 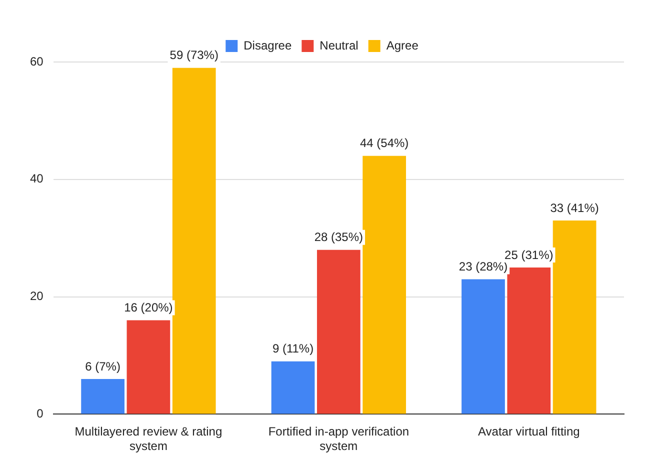 I want to click on data-label: 16 (20%), so click(x=148, y=307).